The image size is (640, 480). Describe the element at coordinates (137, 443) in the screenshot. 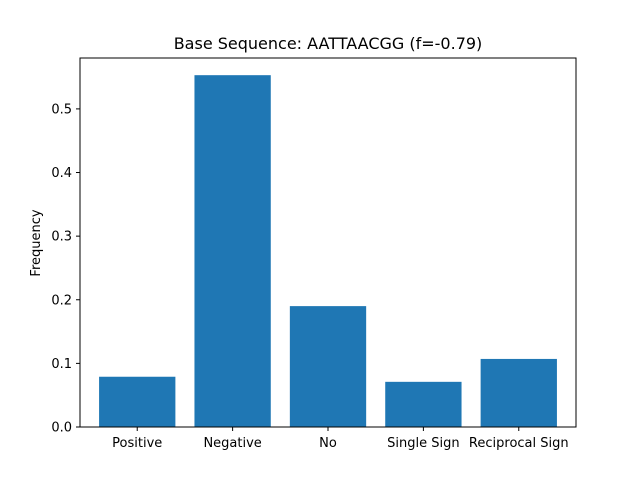

I see `x-tick-label: Positive` at that location.